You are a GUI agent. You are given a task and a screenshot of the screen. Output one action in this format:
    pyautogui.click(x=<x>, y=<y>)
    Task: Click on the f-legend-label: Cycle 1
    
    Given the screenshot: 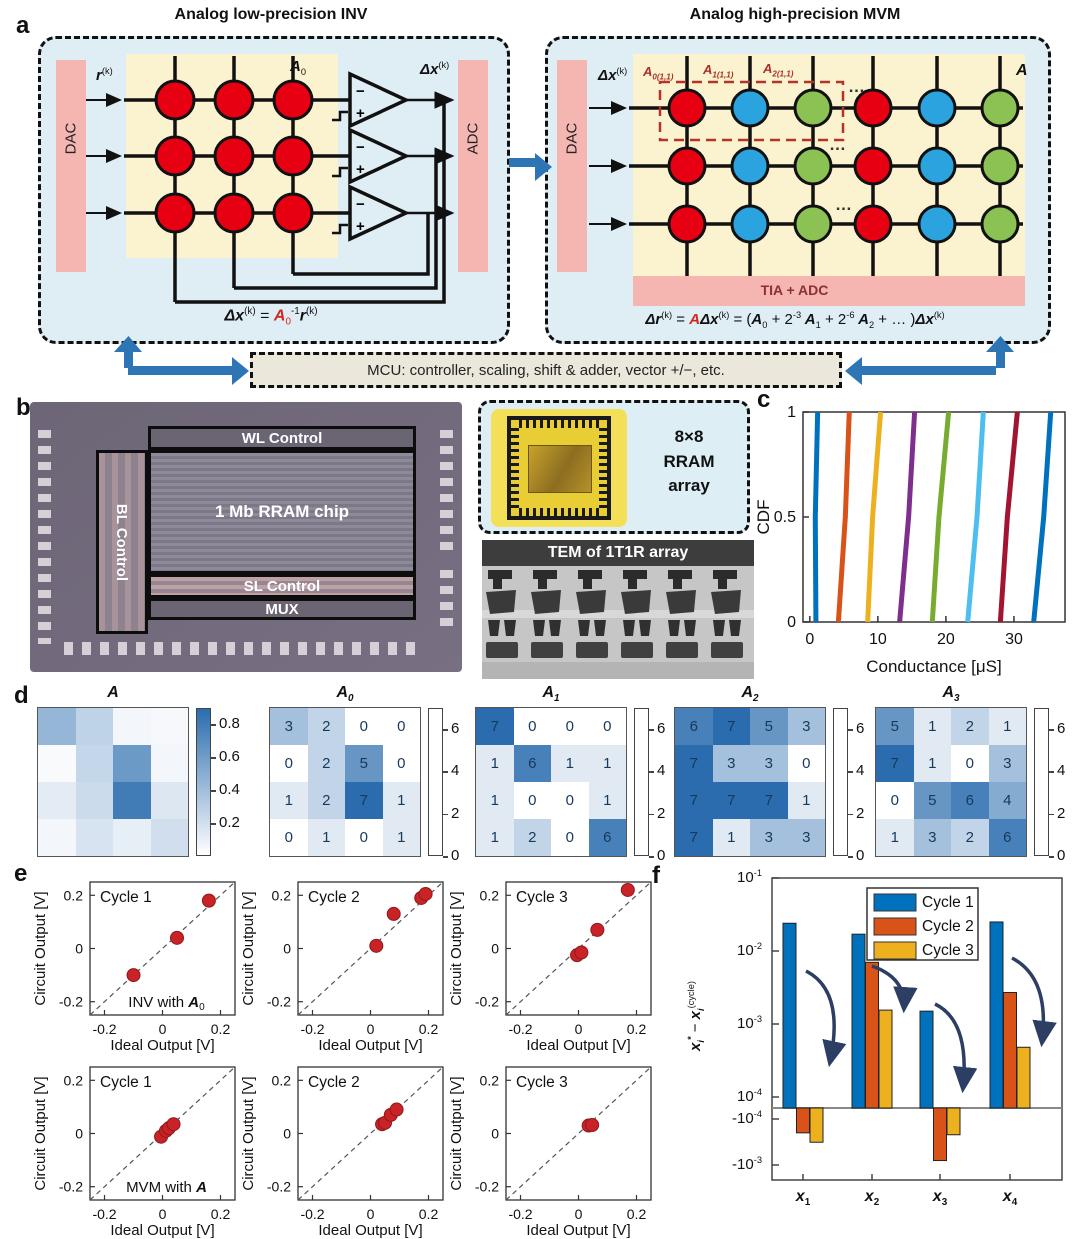 What is the action you would take?
    pyautogui.click(x=948, y=902)
    